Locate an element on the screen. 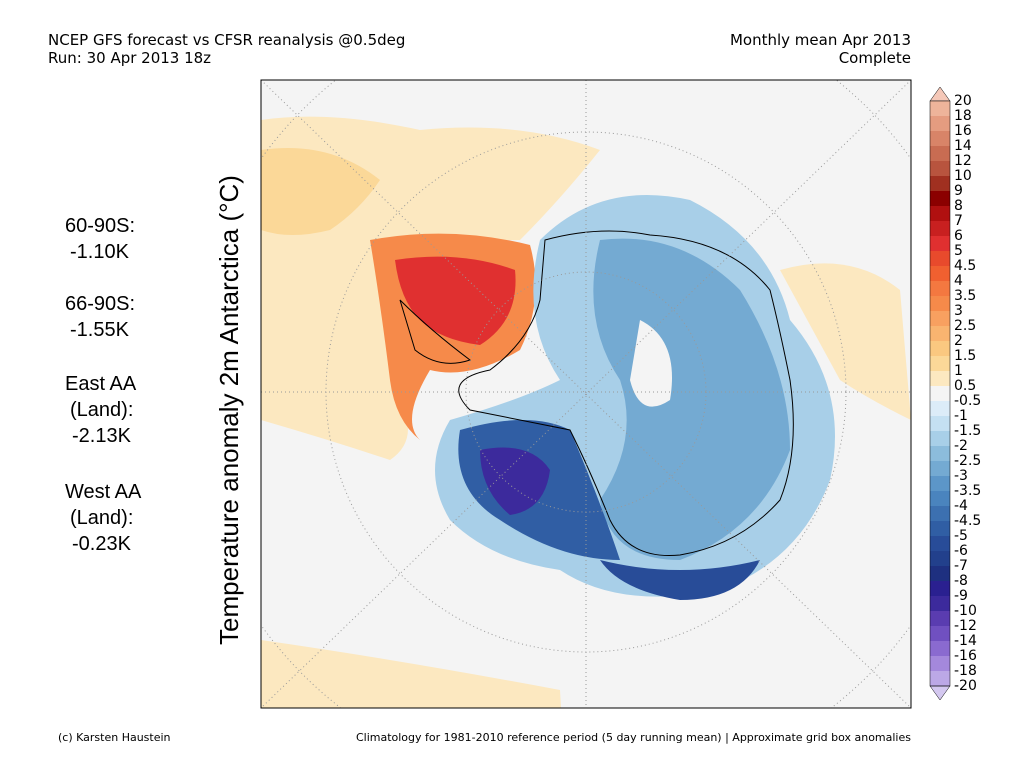 Image resolution: width=1024 pixels, height=768 pixels. stat-line: West AA is located at coordinates (103, 492).